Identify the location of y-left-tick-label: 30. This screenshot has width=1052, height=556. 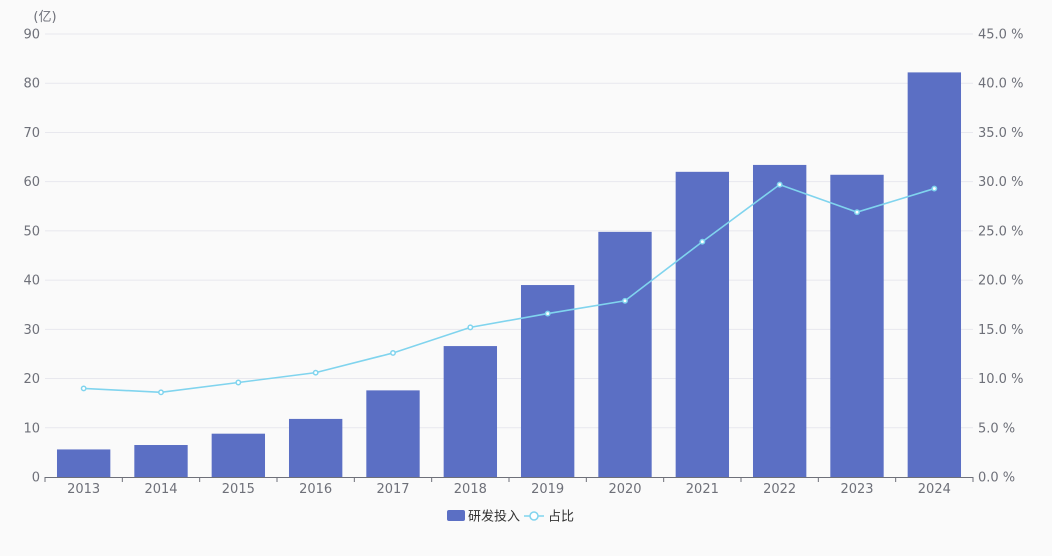
(31, 330).